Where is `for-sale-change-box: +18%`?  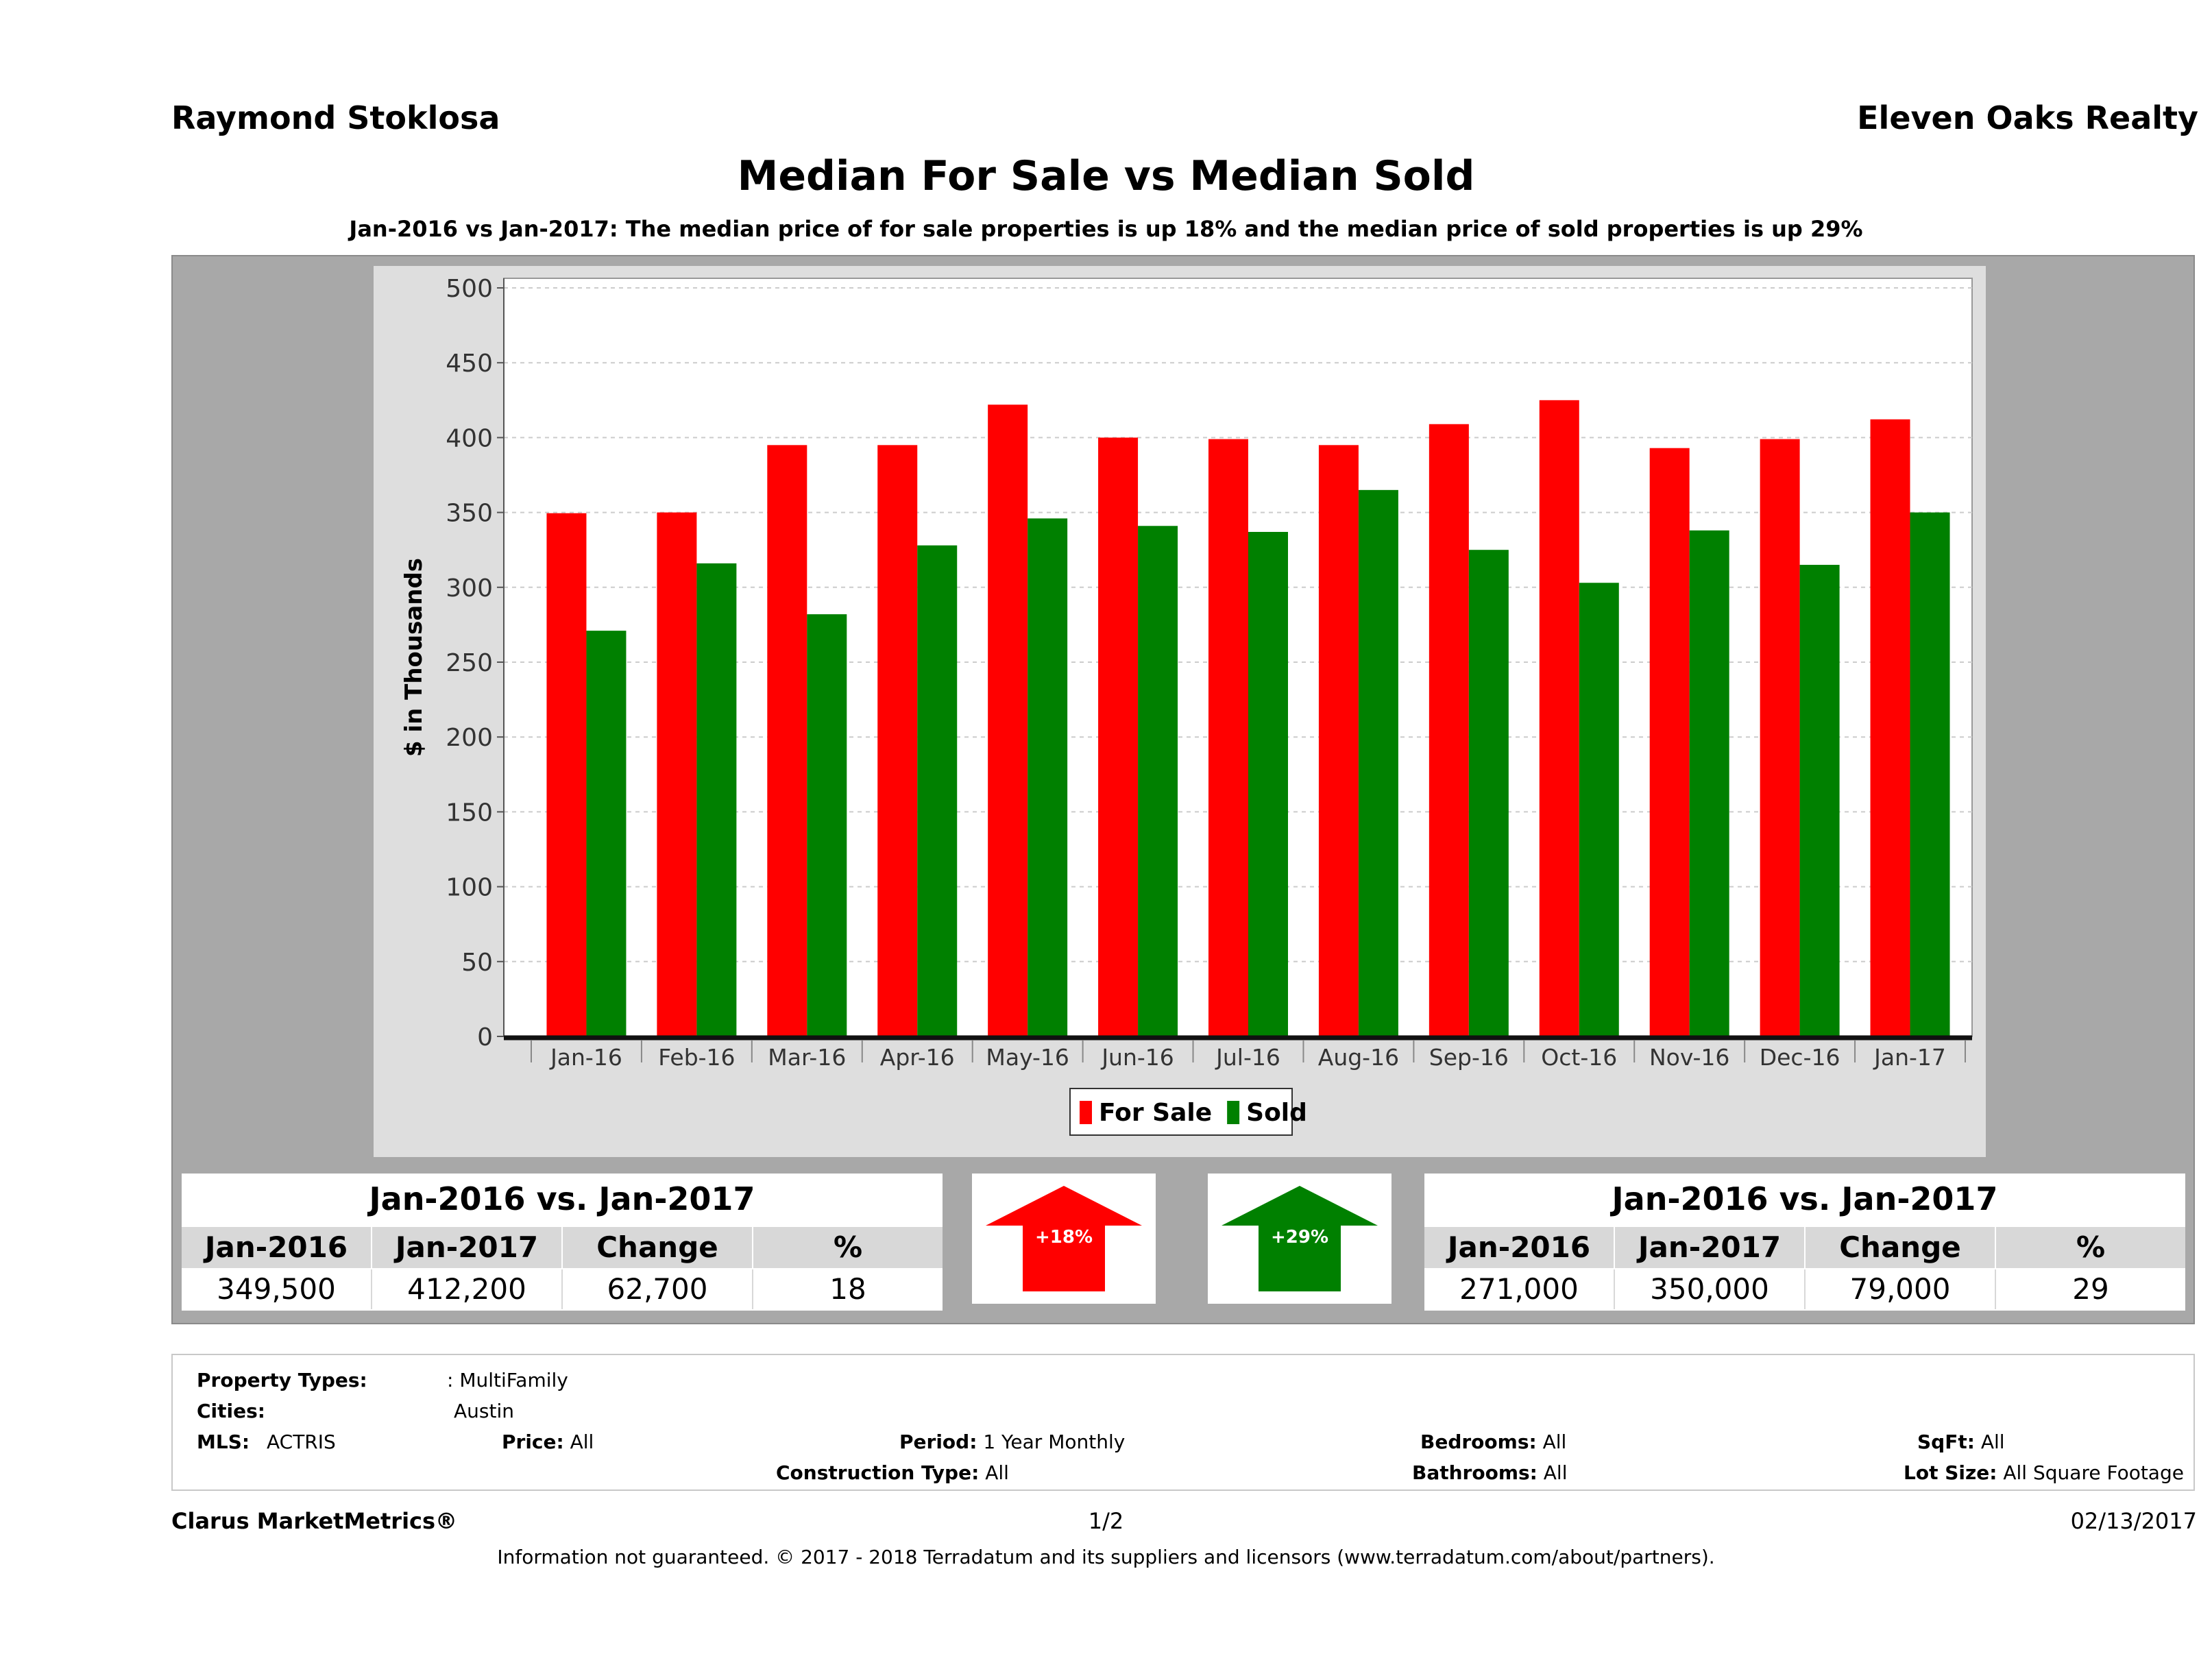
for-sale-change-box: +18% is located at coordinates (1064, 1239).